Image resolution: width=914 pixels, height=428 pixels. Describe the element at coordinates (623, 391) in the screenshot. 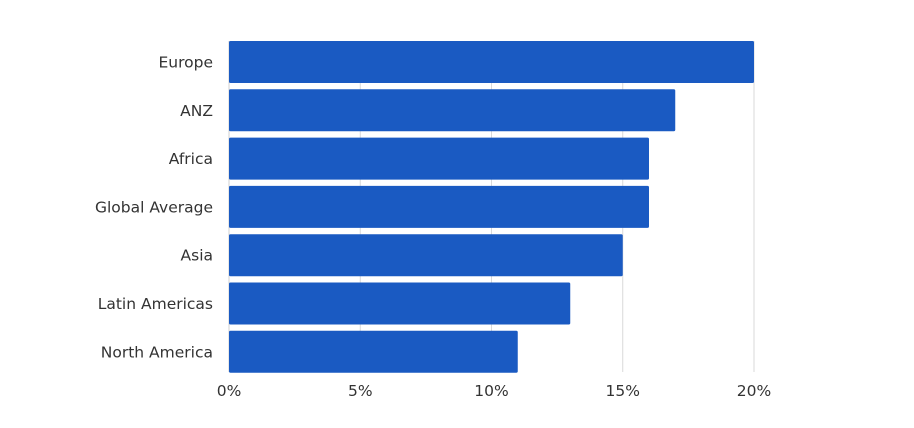

I see `x-tick-label: 15%` at that location.